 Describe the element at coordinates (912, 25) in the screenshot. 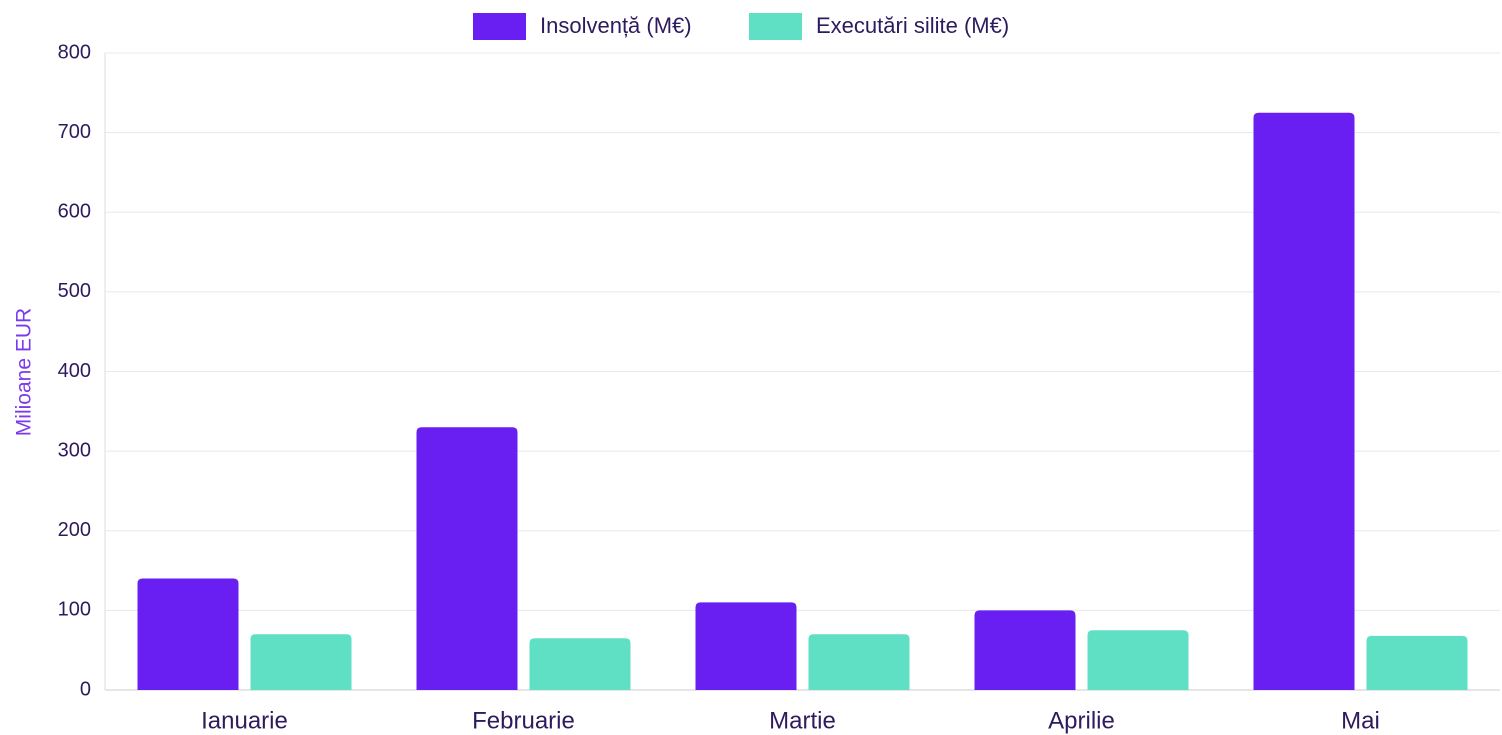

I see `legend-label: Executări silite (M€)` at that location.